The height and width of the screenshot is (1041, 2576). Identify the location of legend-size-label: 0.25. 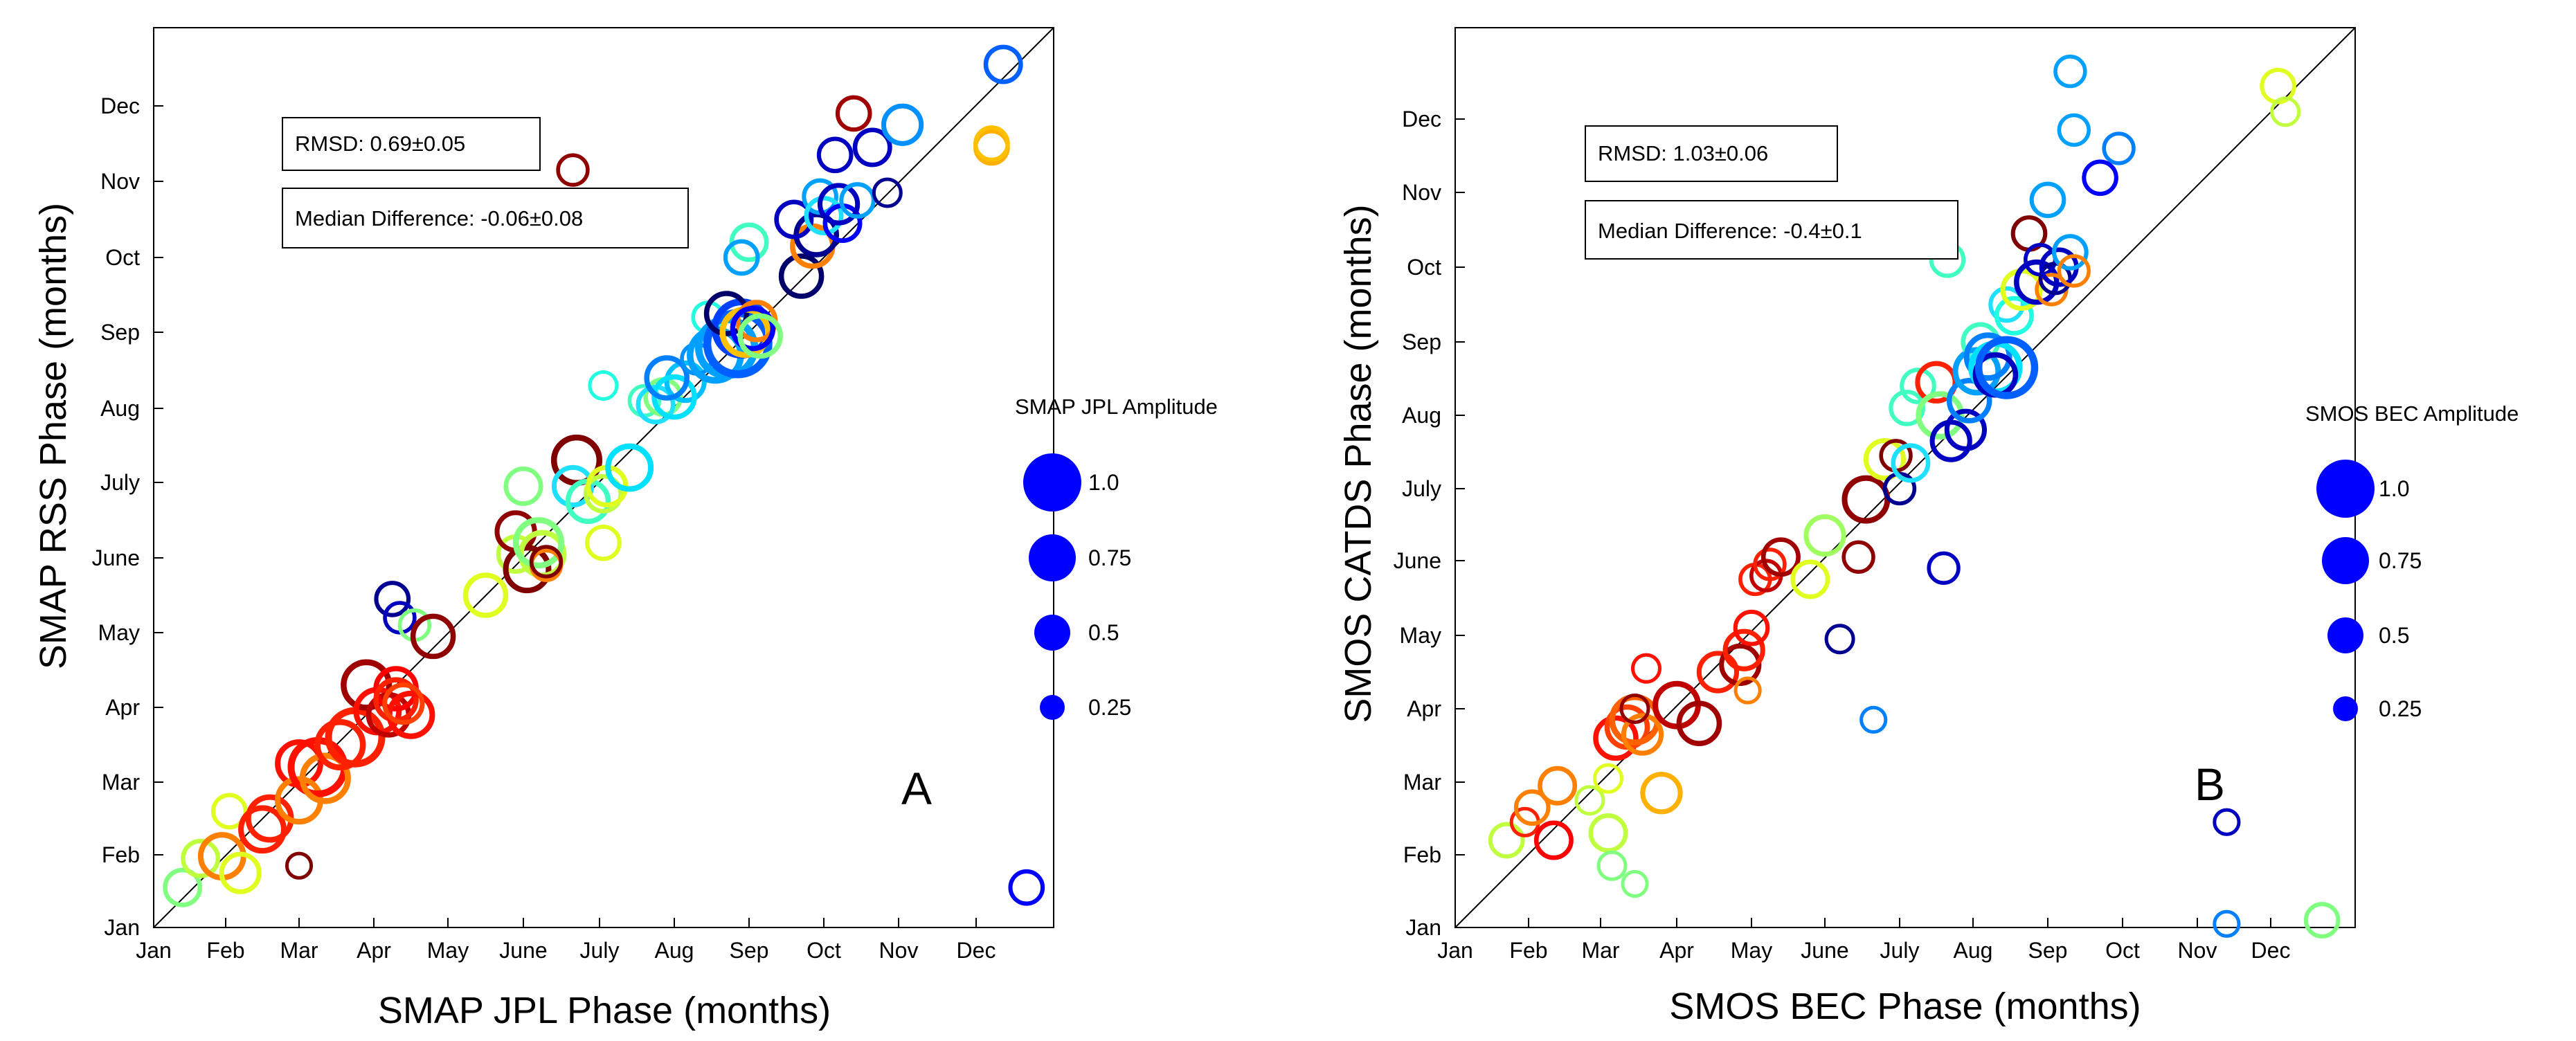
(1109, 707).